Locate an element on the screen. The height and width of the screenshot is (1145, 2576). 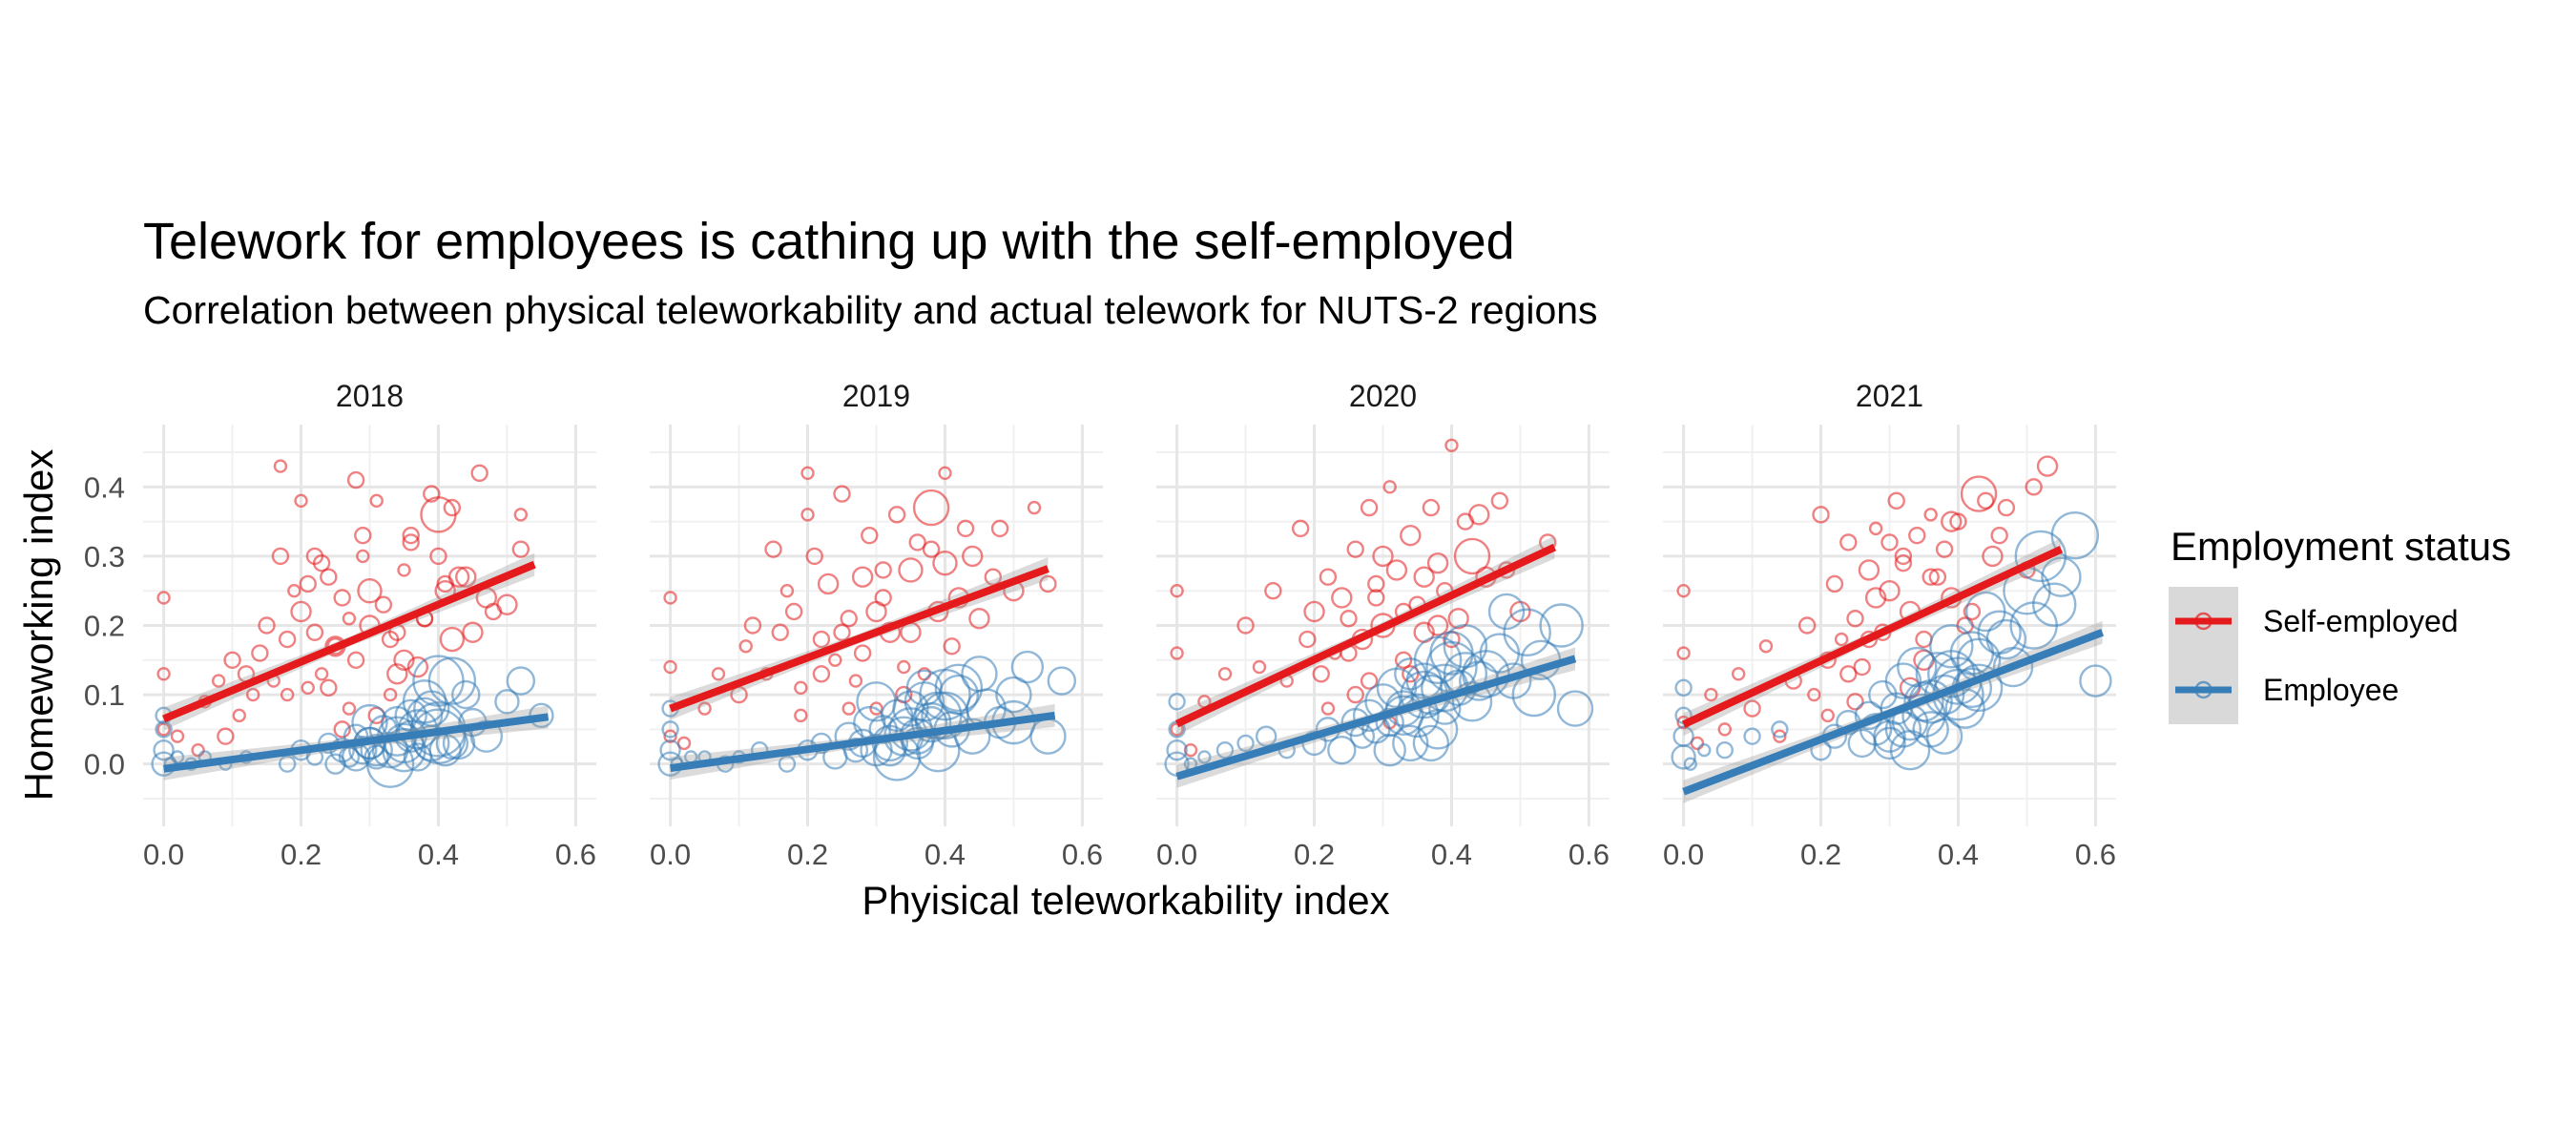
legend-label-self-employed: Self-employed is located at coordinates (2361, 621).